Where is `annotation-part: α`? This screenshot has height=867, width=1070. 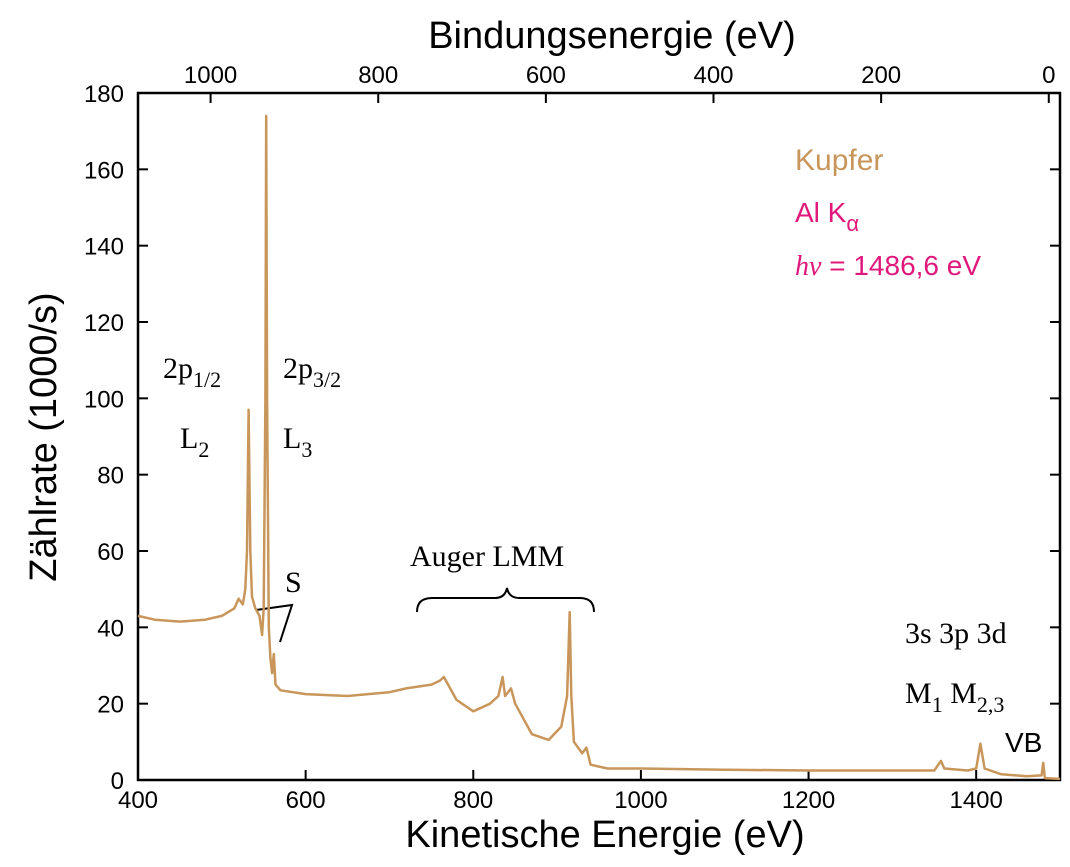 annotation-part: α is located at coordinates (852, 223).